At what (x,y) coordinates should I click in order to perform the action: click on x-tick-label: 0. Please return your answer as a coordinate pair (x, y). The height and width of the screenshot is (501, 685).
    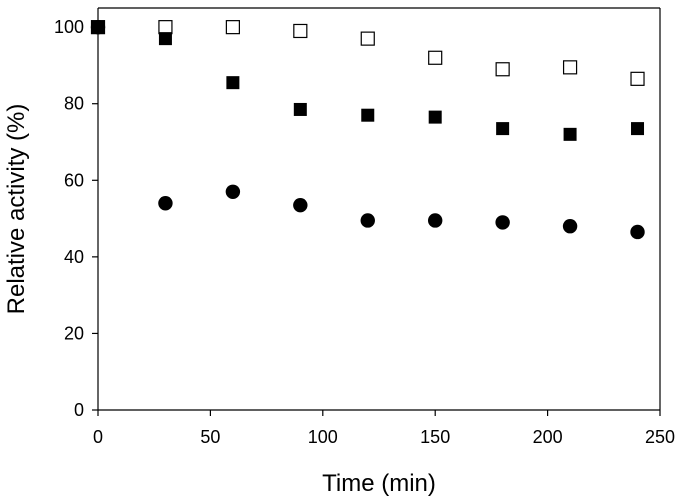
    Looking at the image, I should click on (98, 437).